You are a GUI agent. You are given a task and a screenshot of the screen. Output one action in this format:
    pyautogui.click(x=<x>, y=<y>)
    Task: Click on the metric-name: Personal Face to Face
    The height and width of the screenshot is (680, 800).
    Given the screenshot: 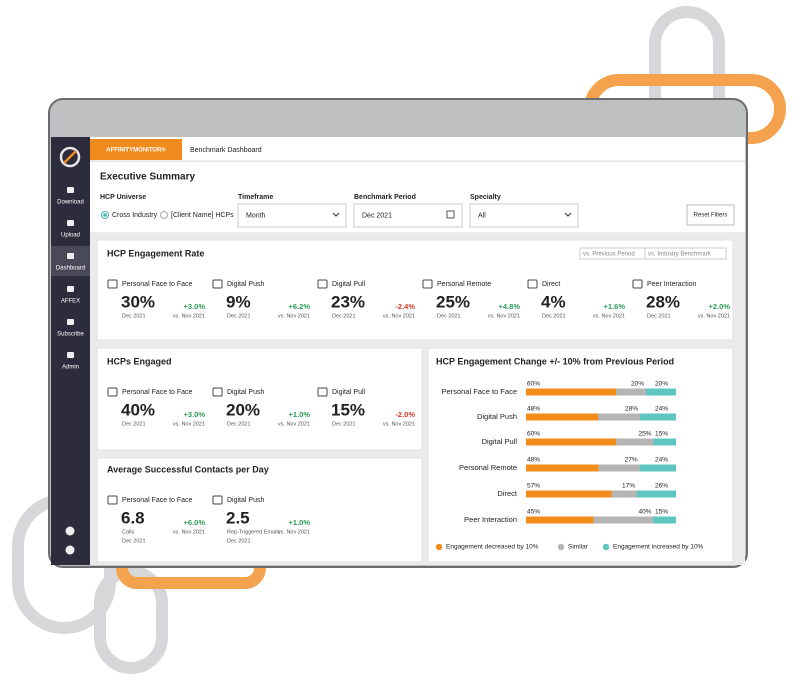 What is the action you would take?
    pyautogui.click(x=157, y=284)
    